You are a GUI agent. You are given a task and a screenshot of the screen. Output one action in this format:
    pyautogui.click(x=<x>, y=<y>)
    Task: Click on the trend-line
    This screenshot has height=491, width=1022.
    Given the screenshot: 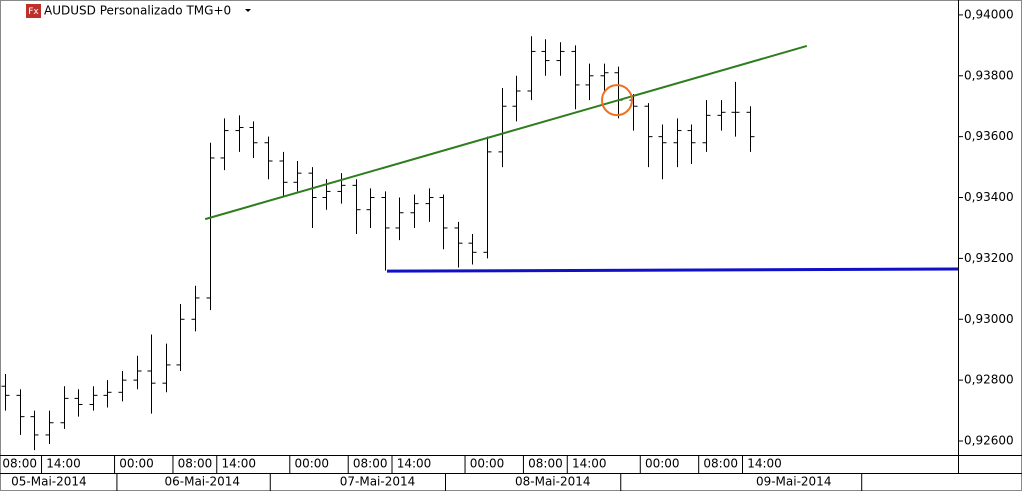 What is the action you would take?
    pyautogui.click(x=672, y=270)
    